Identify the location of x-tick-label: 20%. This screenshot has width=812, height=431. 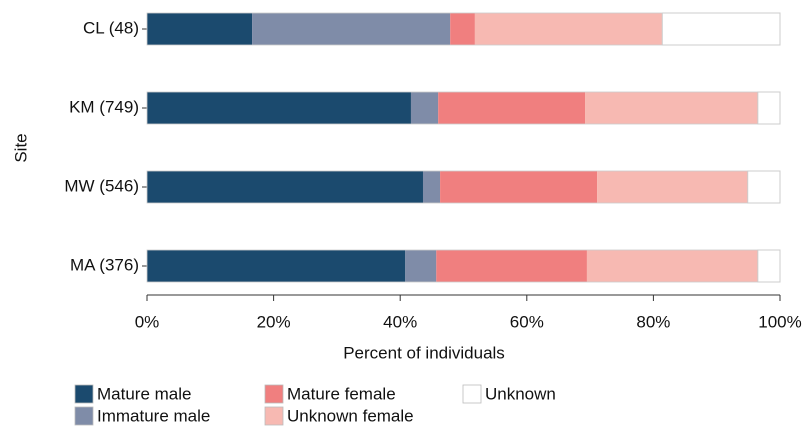
(274, 321).